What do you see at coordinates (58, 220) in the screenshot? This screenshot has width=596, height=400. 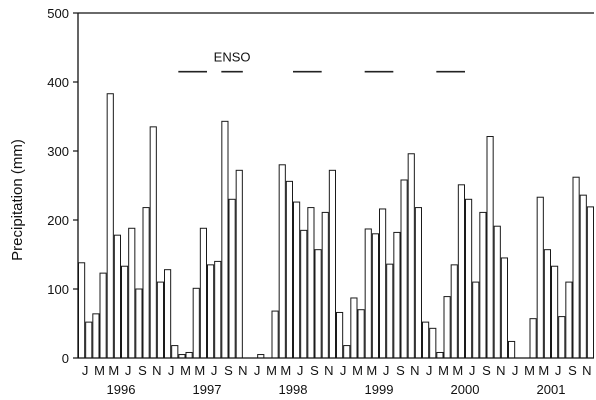 I see `y-tick-label: 200` at bounding box center [58, 220].